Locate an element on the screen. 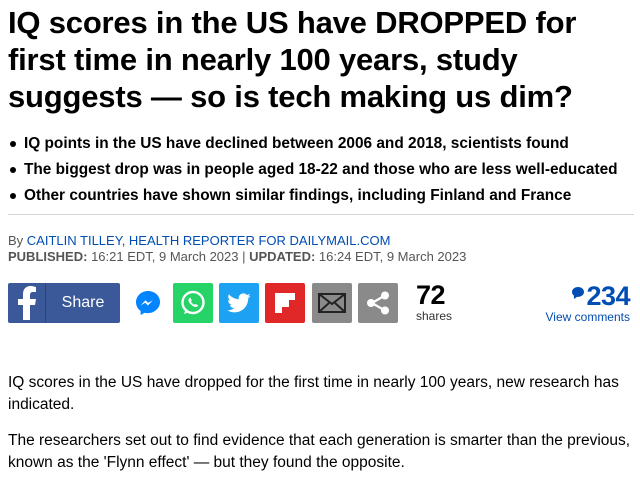  twitter-icon is located at coordinates (239, 303).